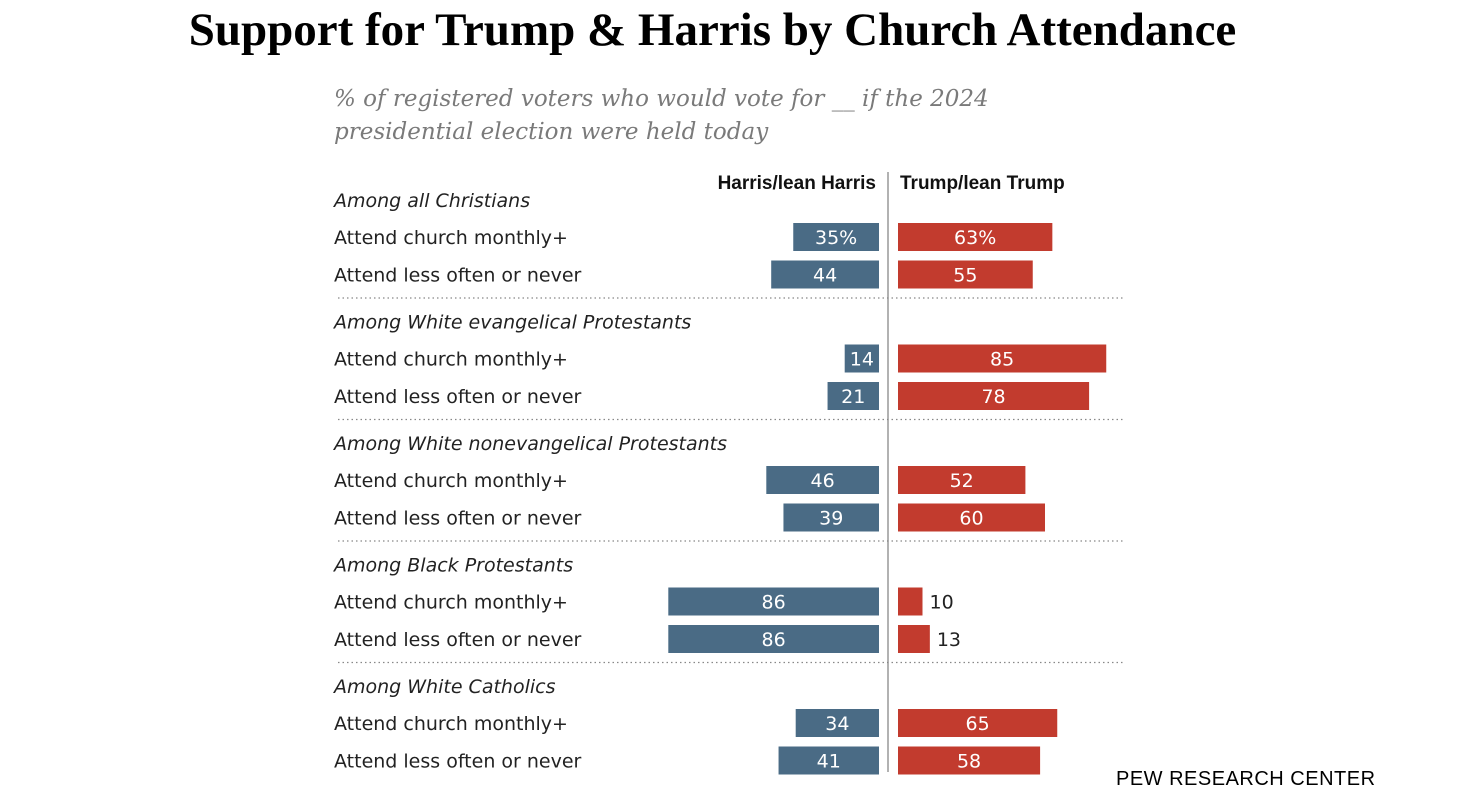  Describe the element at coordinates (452, 566) in the screenshot. I see `group-label: Among Black Protestants` at that location.